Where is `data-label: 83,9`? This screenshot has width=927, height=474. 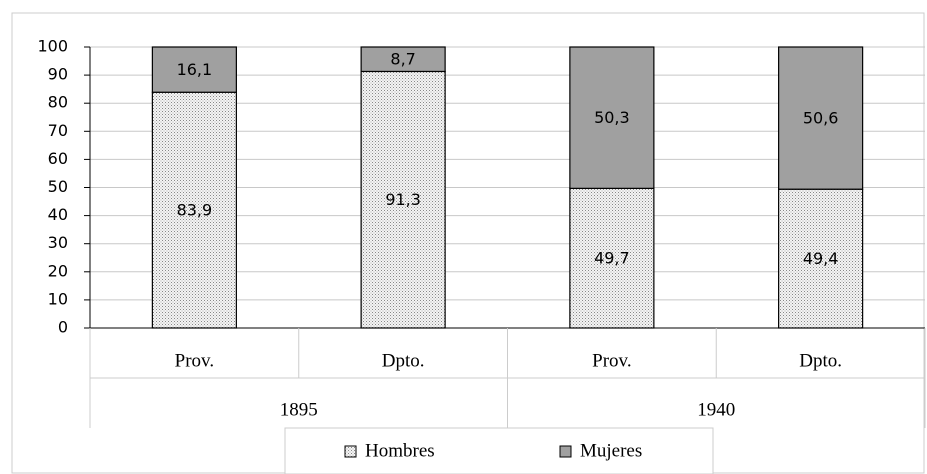 data-label: 83,9 is located at coordinates (195, 210).